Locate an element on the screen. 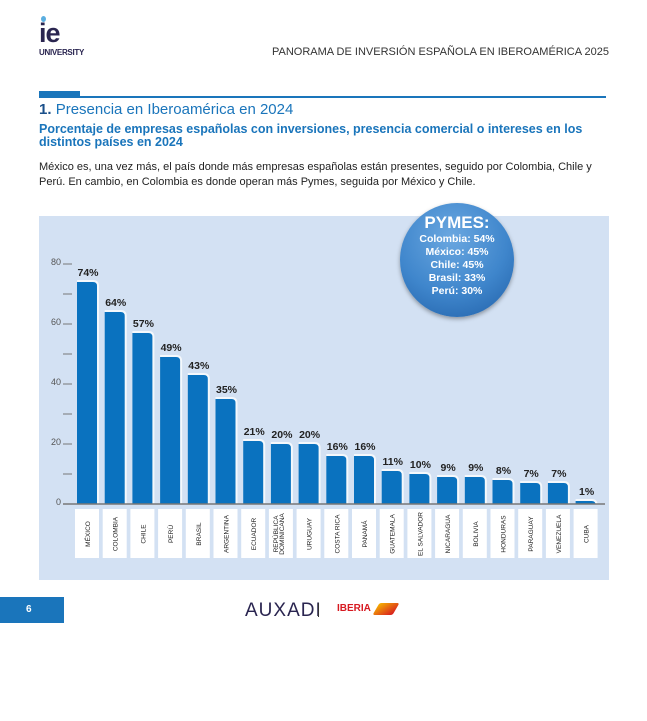 The image size is (647, 721). category-label: NICARAGUA is located at coordinates (448, 533).